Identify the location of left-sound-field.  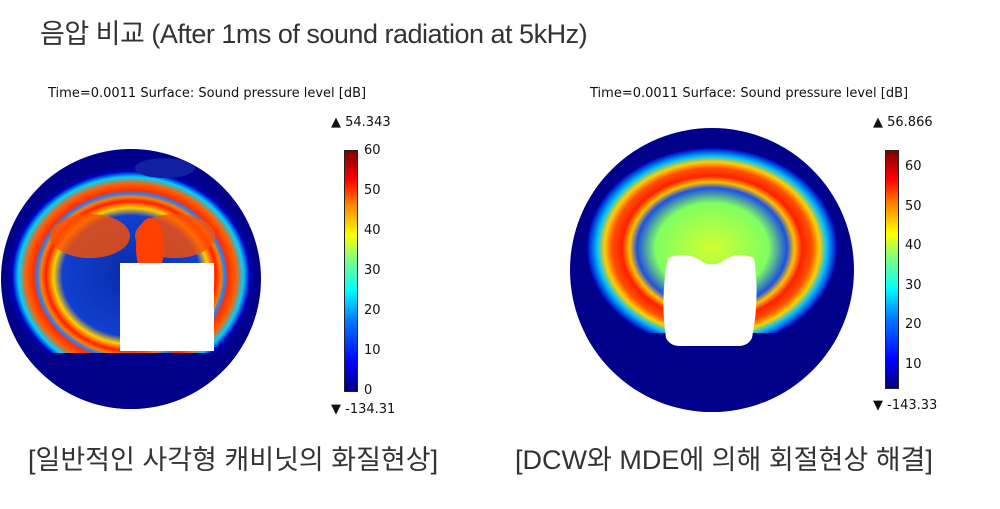
(131, 279).